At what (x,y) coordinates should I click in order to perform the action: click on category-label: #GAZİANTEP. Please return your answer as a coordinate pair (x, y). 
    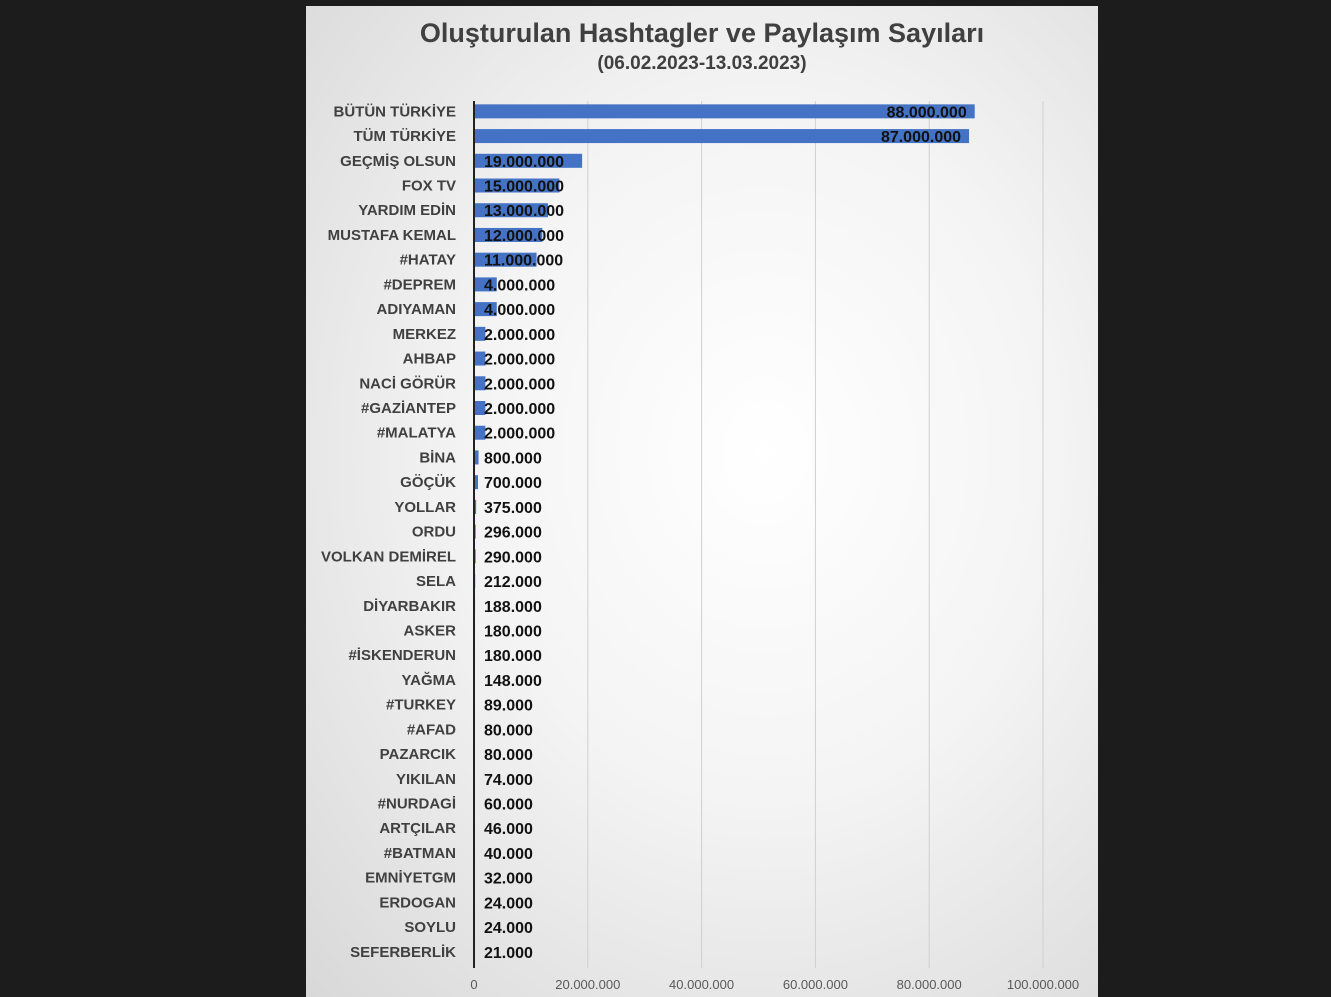
    Looking at the image, I should click on (408, 408).